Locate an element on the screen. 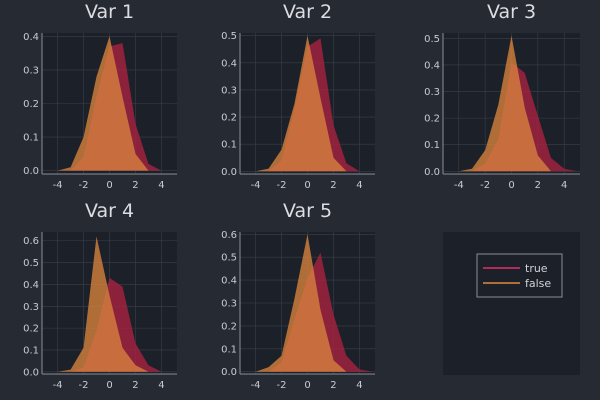 The image size is (600, 400). subplot-title: Var 3 is located at coordinates (511, 12).